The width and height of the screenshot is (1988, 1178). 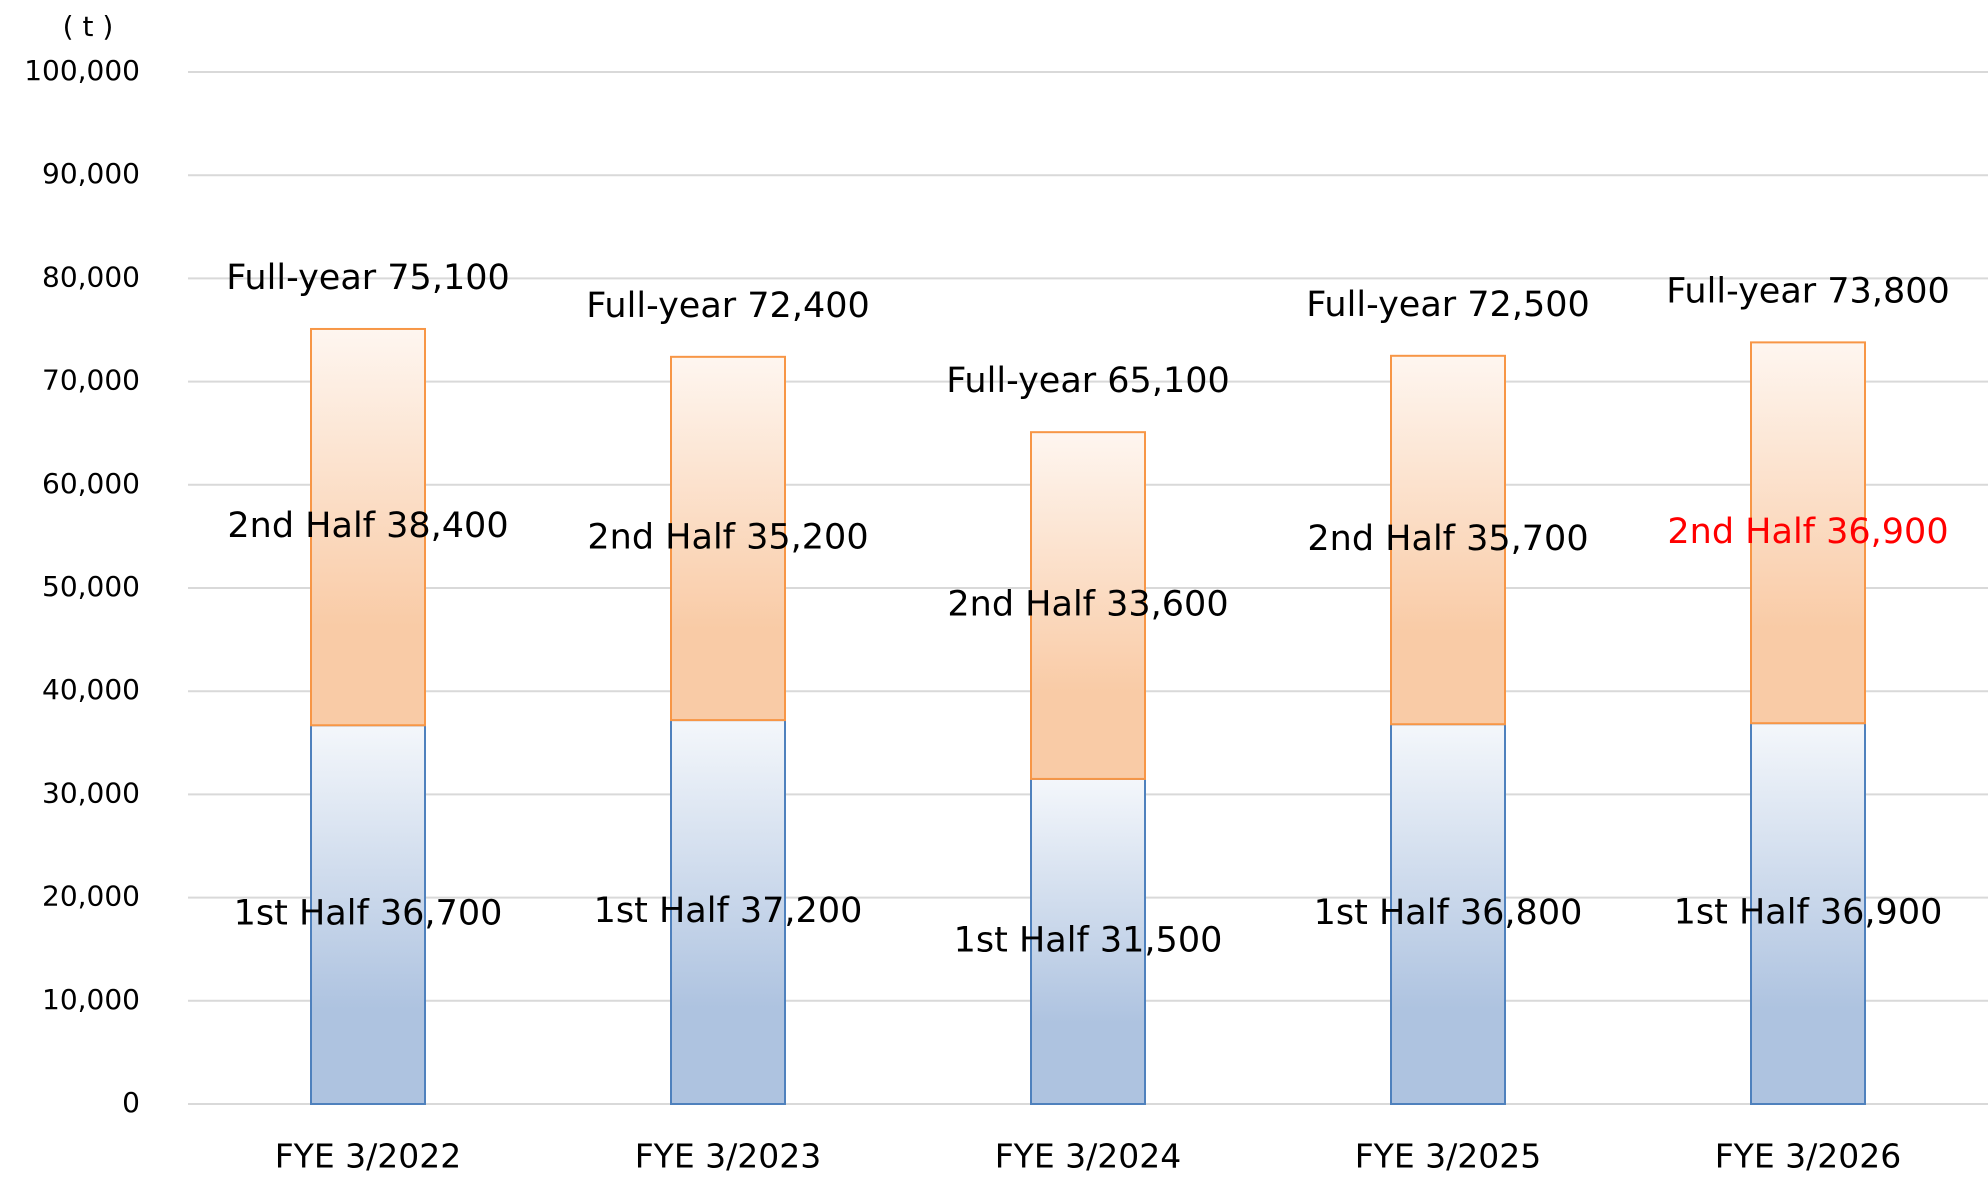 I want to click on data-label: 1st Half 37,200, so click(x=728, y=911).